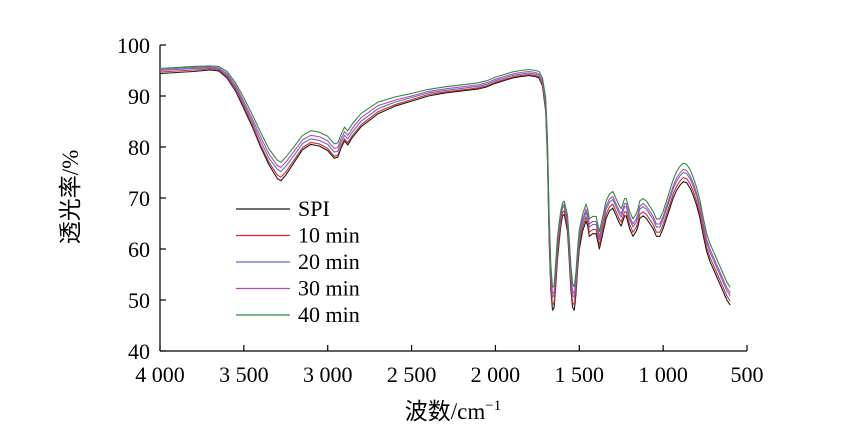  I want to click on x-axis-title: 波数/cm−1, so click(453, 411).